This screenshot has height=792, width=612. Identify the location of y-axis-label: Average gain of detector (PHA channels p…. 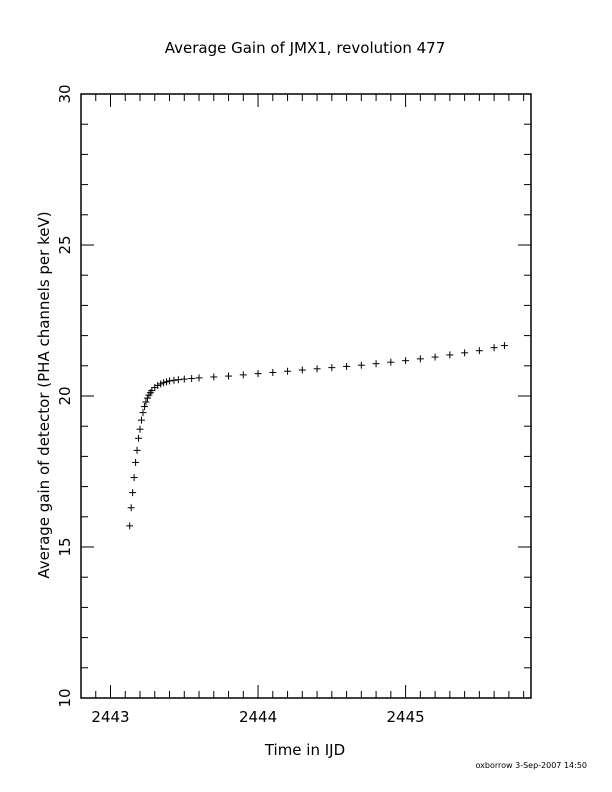
(44, 394).